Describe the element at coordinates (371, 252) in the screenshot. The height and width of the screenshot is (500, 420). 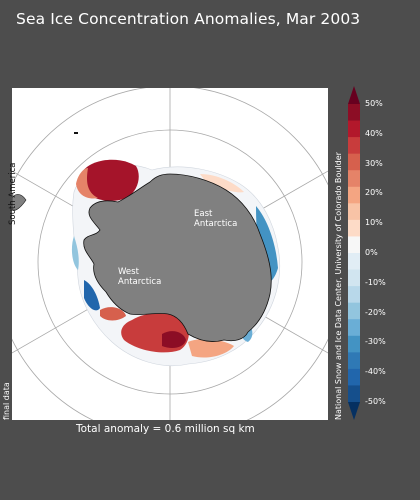
I see `colorbar-tick-label: 0%` at that location.